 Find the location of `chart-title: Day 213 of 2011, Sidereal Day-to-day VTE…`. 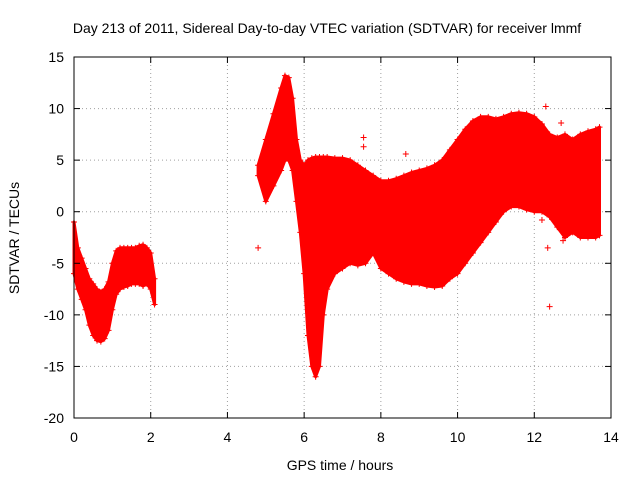

chart-title: Day 213 of 2011, Sidereal Day-to-day VTE… is located at coordinates (327, 28).